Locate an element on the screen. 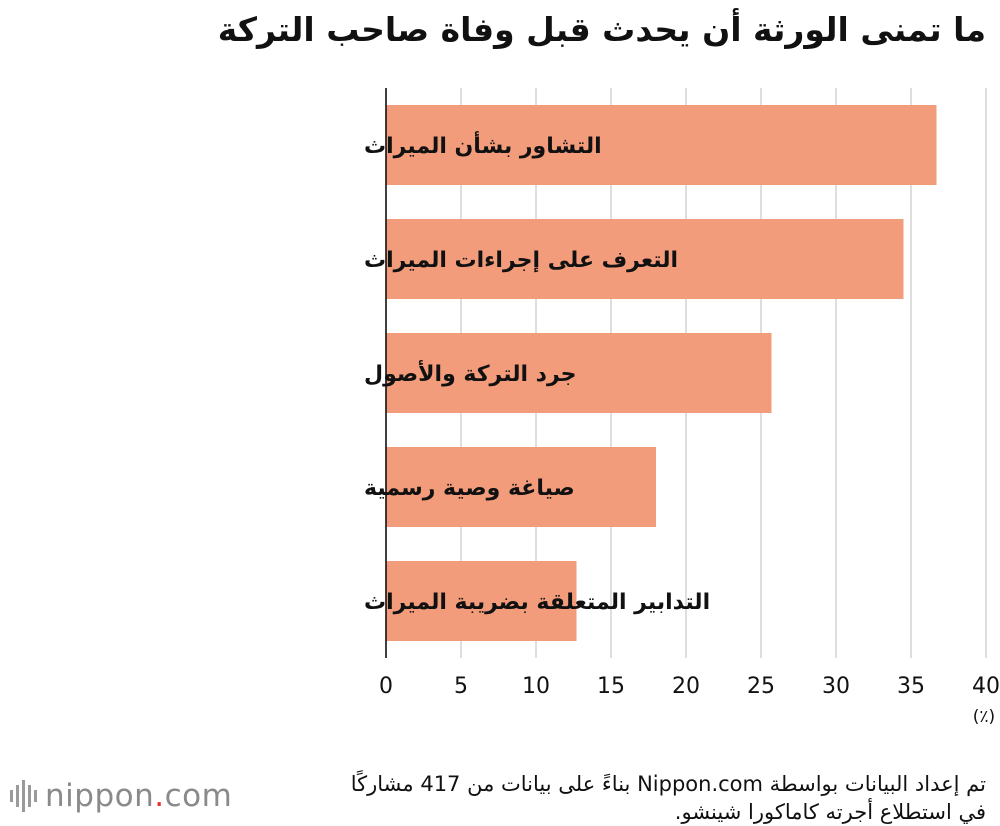  x-tick-label: 15 is located at coordinates (611, 686).